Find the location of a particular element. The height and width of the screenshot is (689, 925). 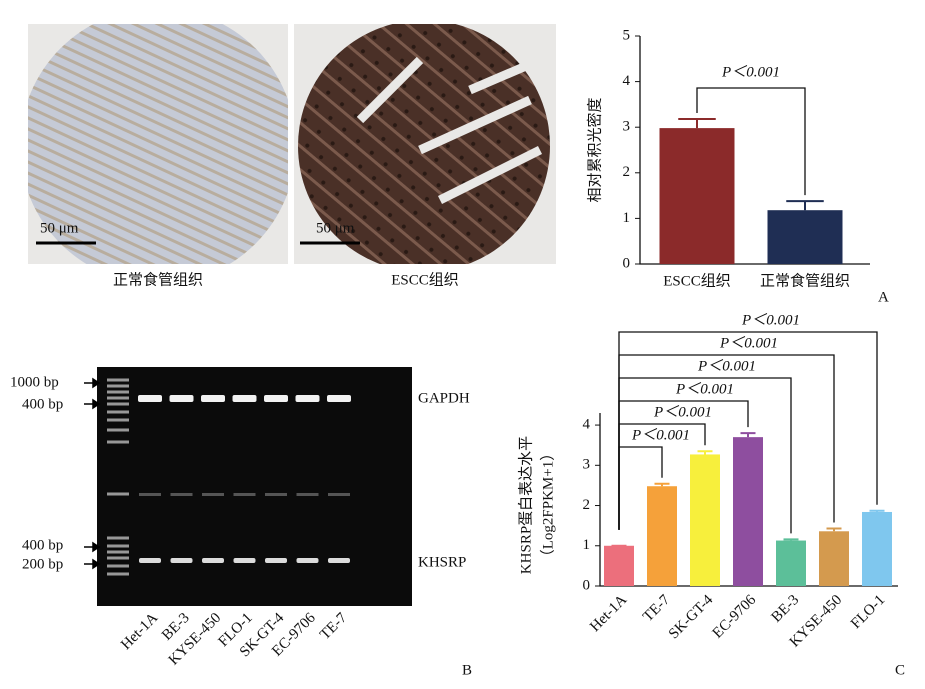

x-tick-label: BE-3 is located at coordinates (786, 609).